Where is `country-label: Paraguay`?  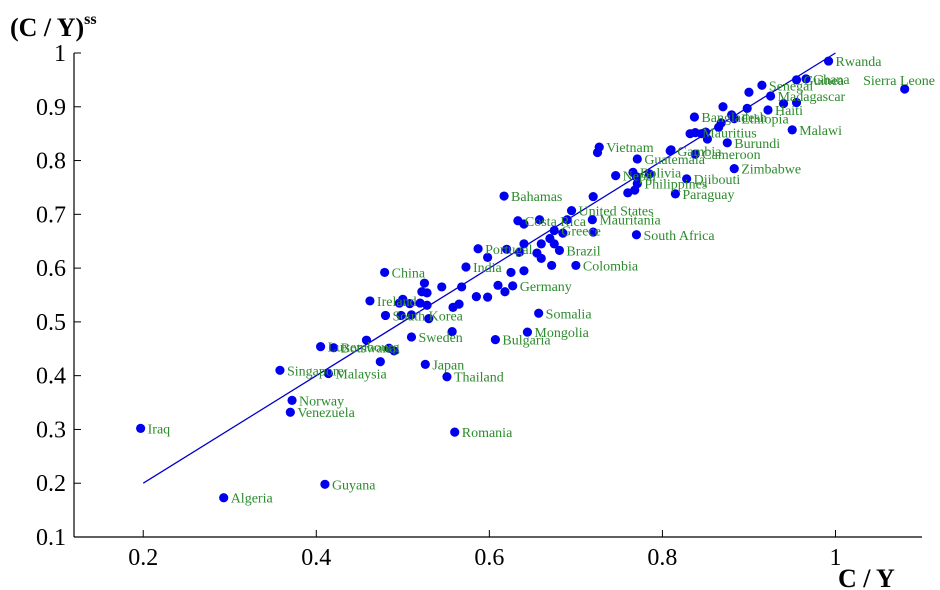 country-label: Paraguay is located at coordinates (708, 195).